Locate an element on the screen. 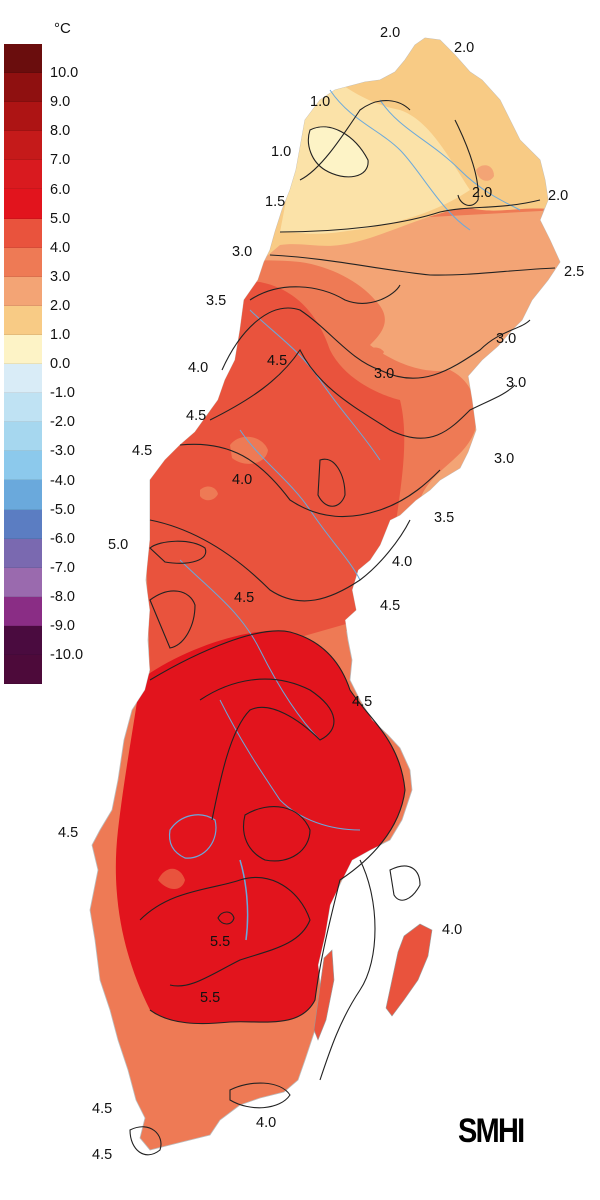  zone-4-pocket is located at coordinates (171, 878).